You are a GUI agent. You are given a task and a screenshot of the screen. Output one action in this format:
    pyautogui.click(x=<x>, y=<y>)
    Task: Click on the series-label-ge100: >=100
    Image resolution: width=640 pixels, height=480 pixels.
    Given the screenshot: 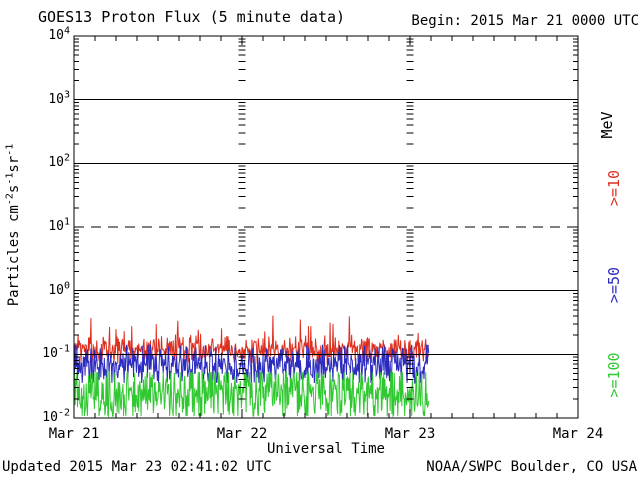 What is the action you would take?
    pyautogui.click(x=614, y=375)
    